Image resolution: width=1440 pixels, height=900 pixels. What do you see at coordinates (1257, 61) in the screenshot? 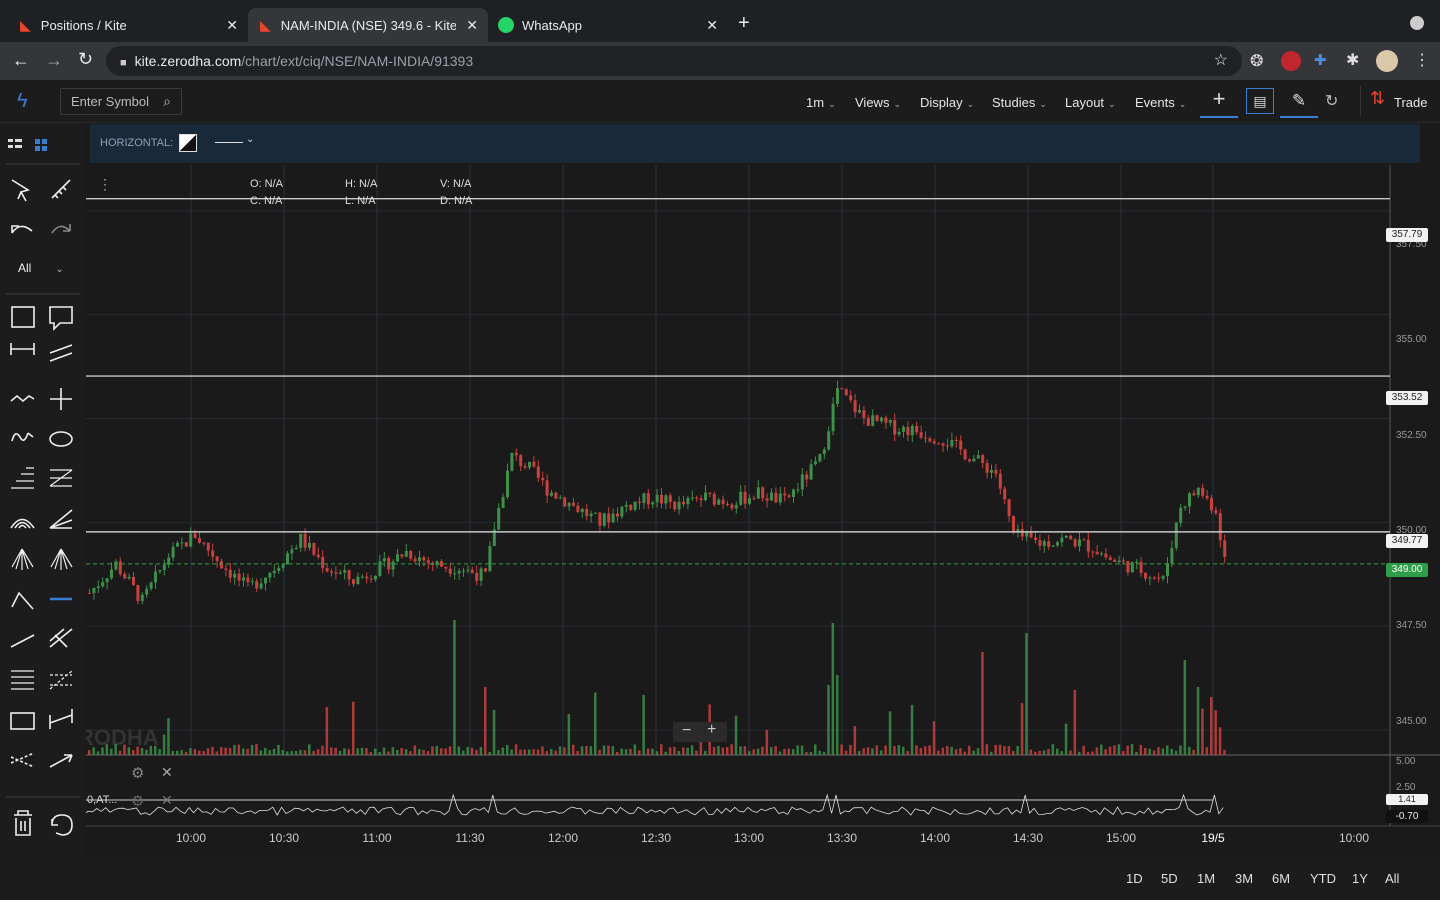
I see `extension-icon: ❂` at bounding box center [1257, 61].